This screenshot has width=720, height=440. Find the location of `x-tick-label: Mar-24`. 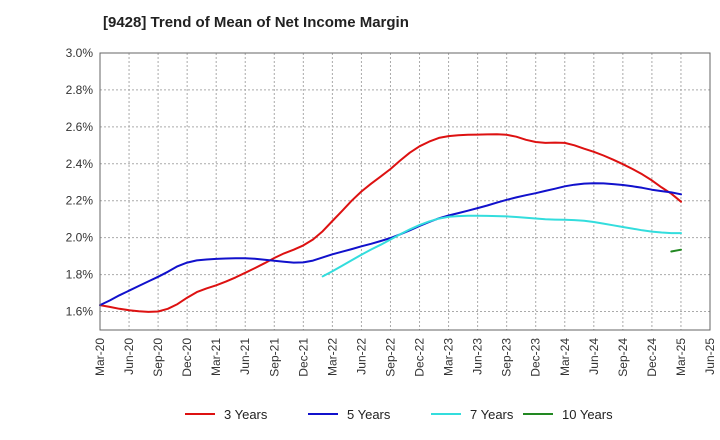

x-tick-label: Mar-24 is located at coordinates (565, 357).